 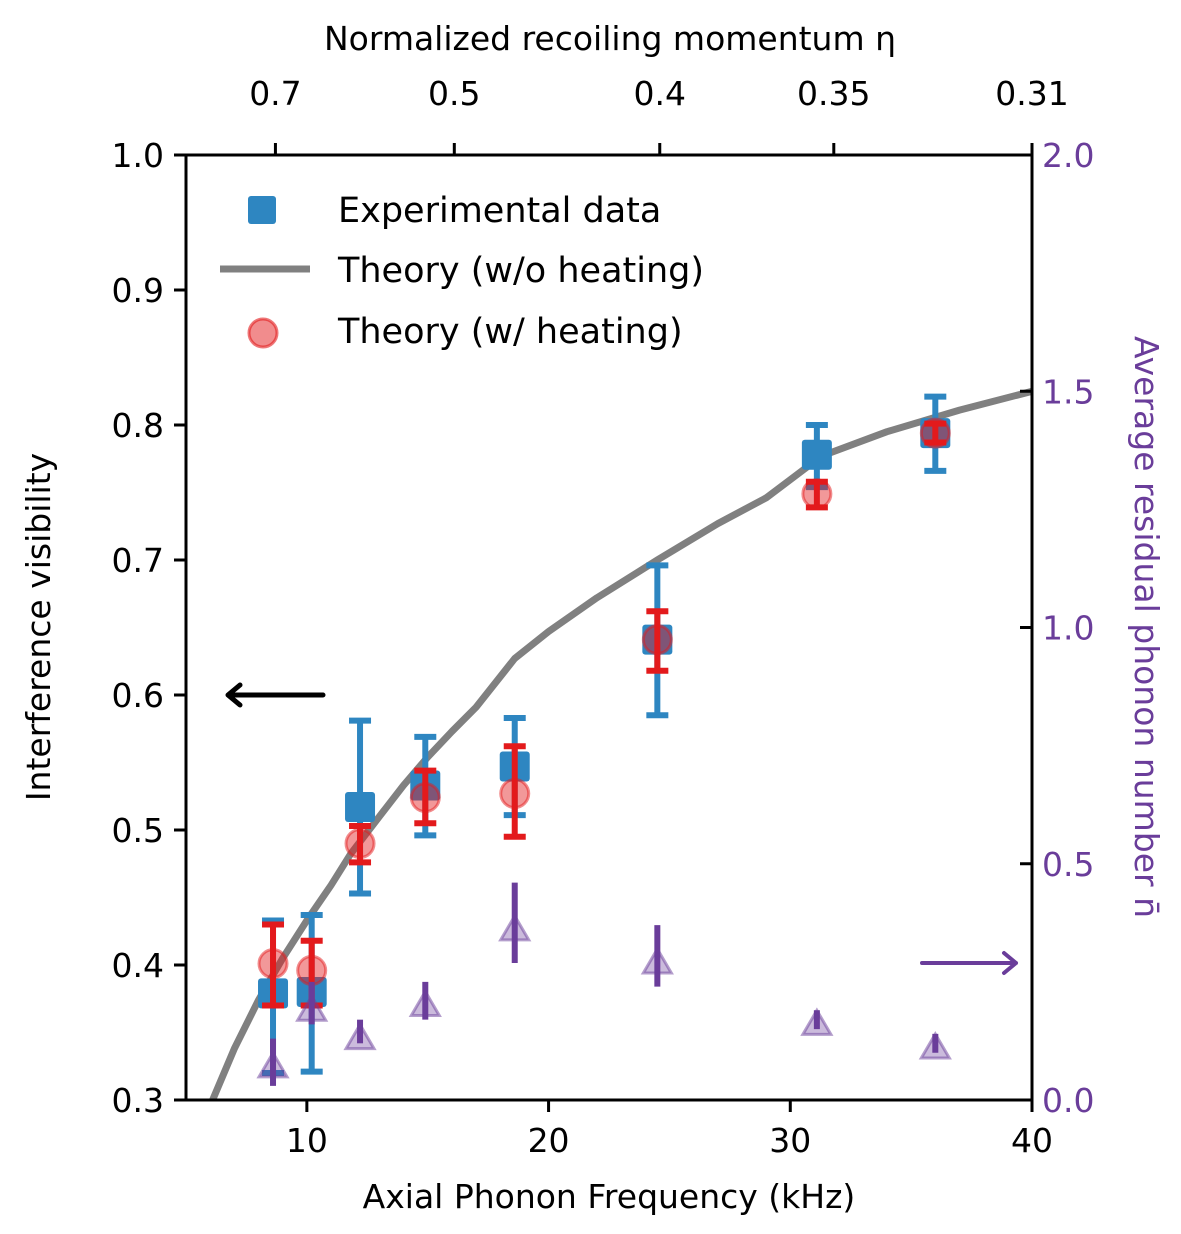 I want to click on y2-tick-label: 2.0, so click(x=1068, y=155).